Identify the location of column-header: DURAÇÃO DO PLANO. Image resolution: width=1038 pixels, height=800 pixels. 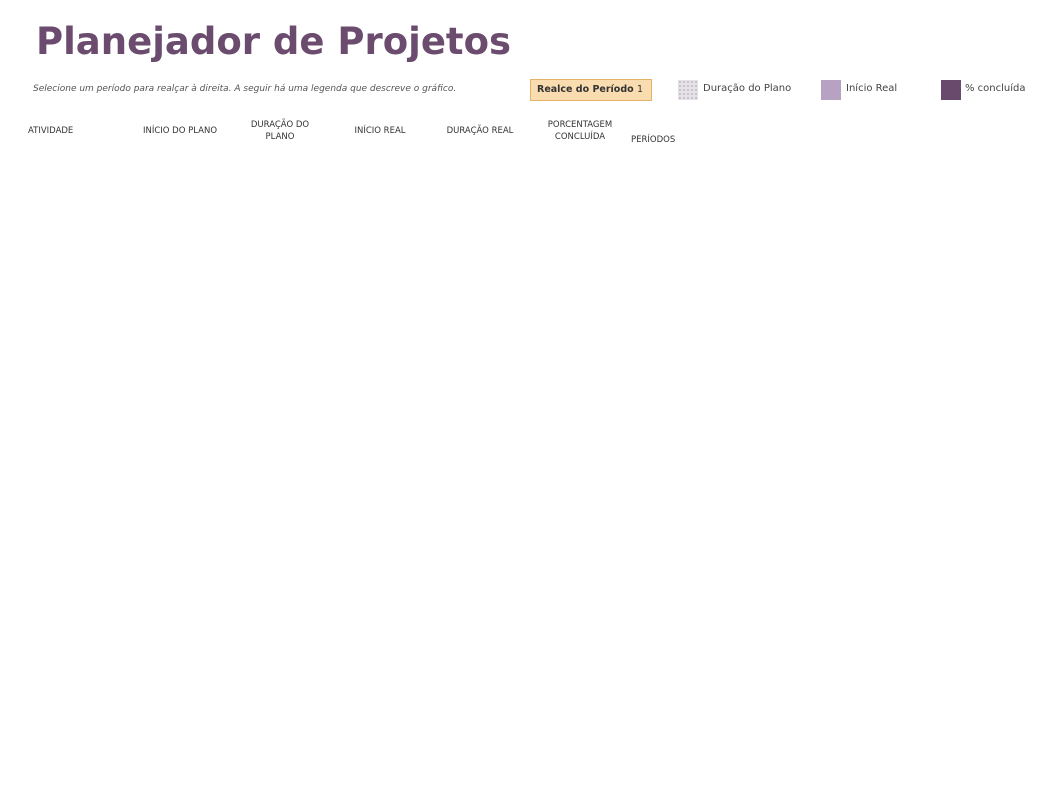
(280, 131).